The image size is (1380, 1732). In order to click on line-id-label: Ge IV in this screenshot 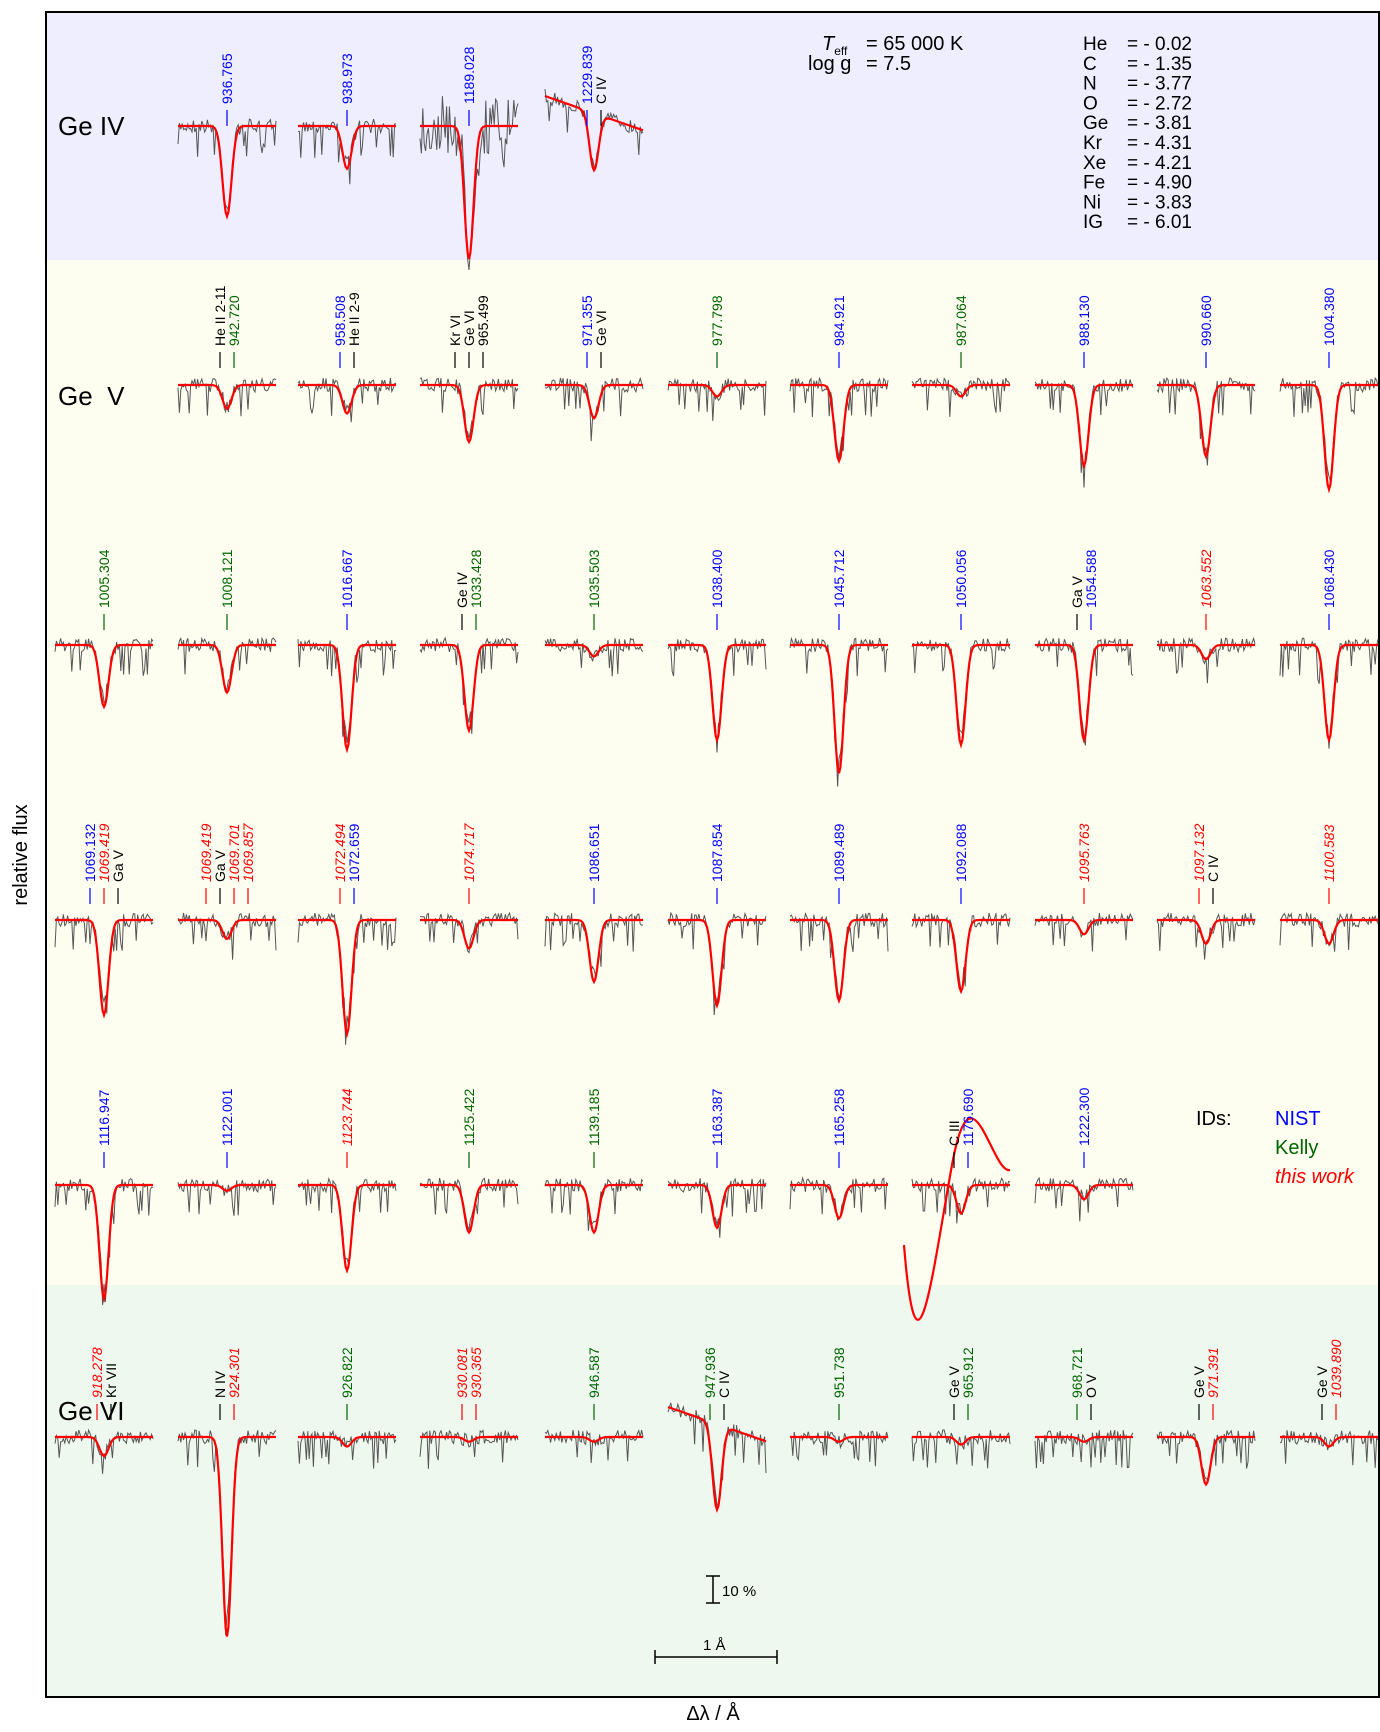, I will do `click(462, 590)`.